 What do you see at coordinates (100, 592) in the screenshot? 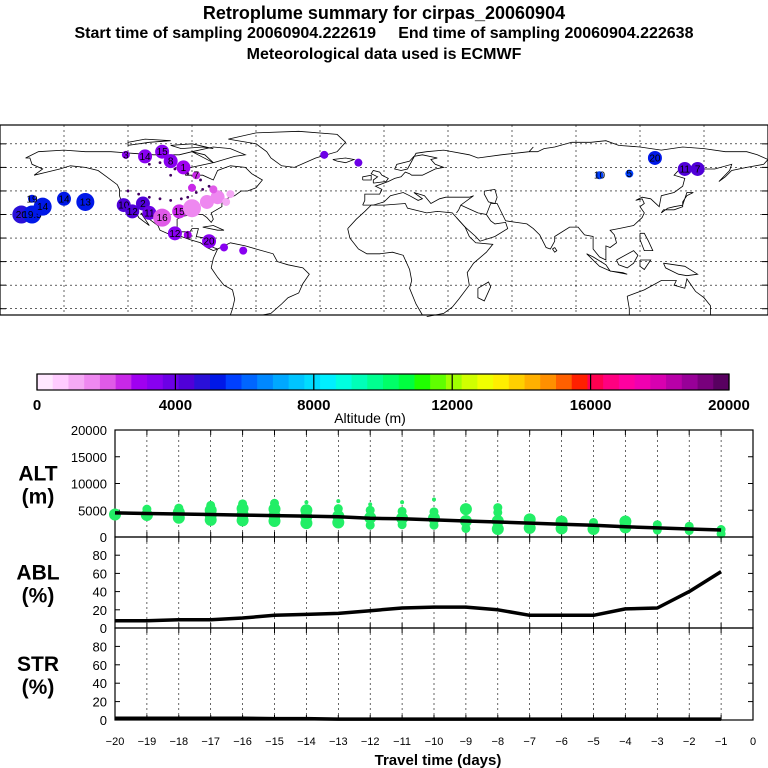
I see `y-tick-label: 40` at bounding box center [100, 592].